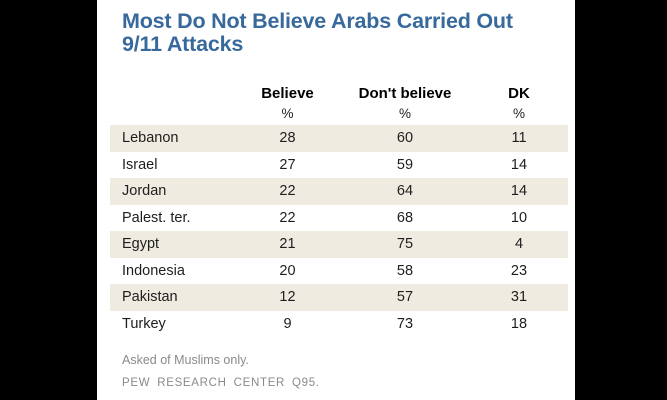 This screenshot has height=400, width=667. What do you see at coordinates (287, 297) in the screenshot?
I see `value-cell: 12` at bounding box center [287, 297].